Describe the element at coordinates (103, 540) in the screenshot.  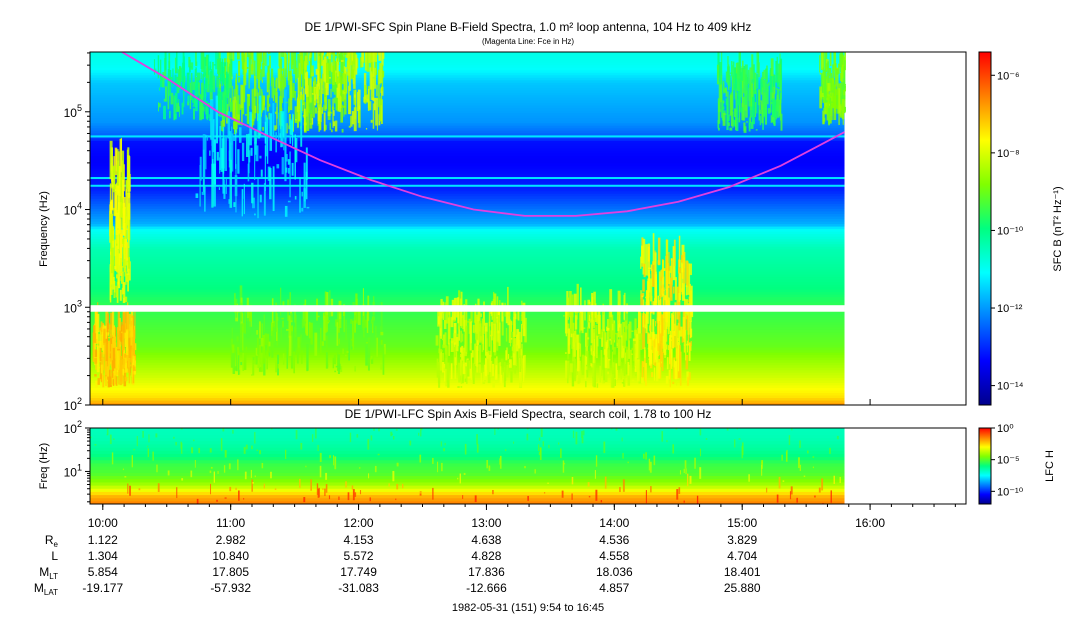
I see `ephemeris-value: 1.122` at that location.